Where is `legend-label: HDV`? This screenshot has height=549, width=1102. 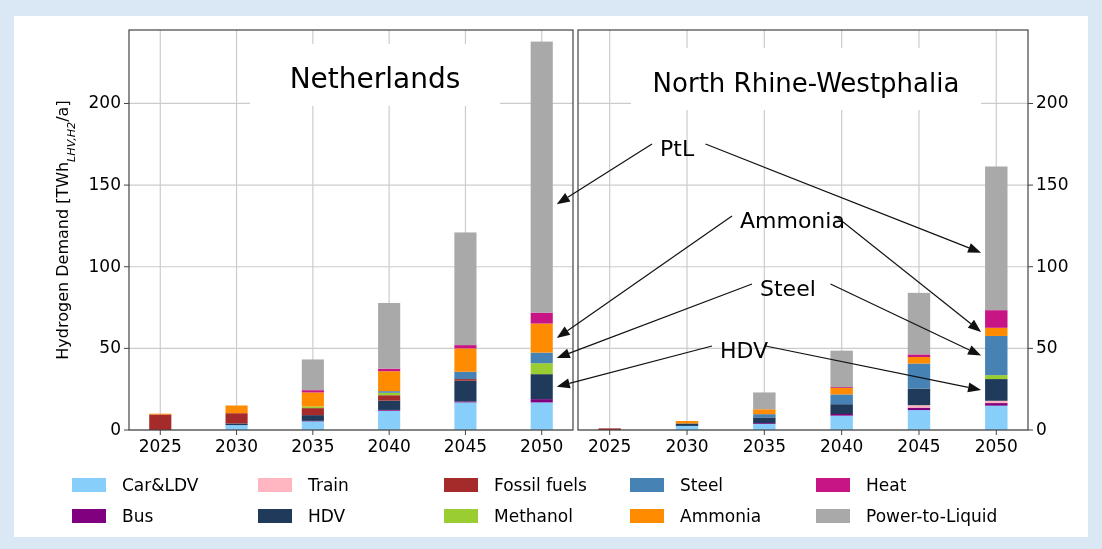
legend-label: HDV is located at coordinates (327, 516).